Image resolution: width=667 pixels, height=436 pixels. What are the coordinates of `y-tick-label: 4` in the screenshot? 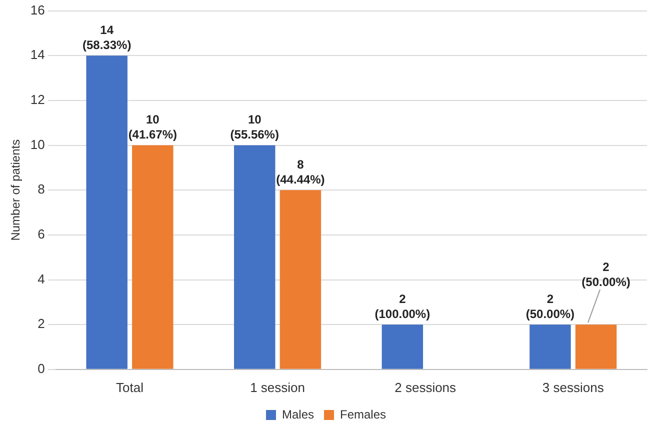 It's located at (41, 278).